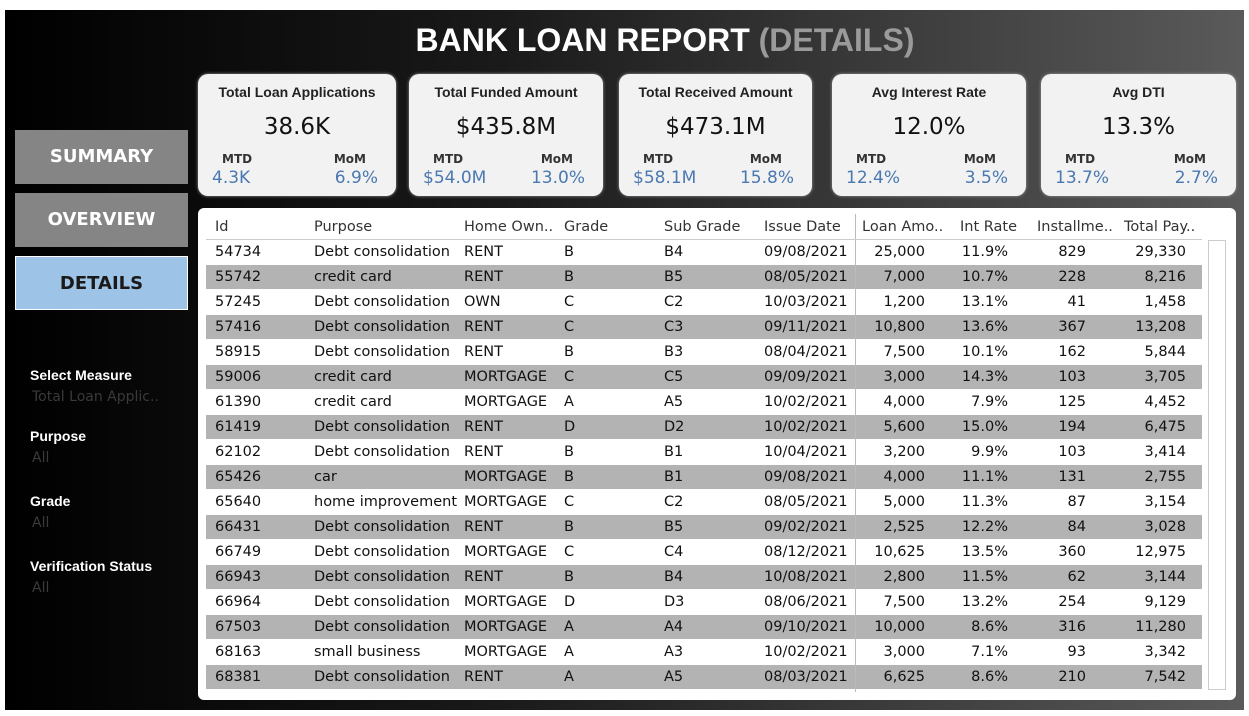 This screenshot has height=716, width=1249. Describe the element at coordinates (482, 302) in the screenshot. I see `table-cell: OWN` at that location.